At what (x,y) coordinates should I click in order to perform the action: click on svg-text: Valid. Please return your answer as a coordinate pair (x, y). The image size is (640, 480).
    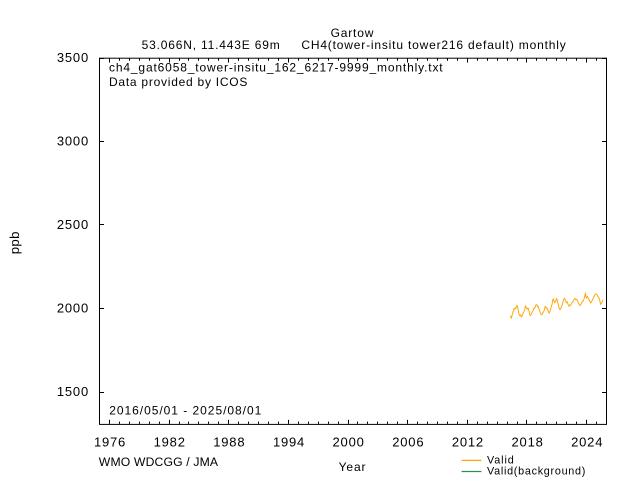
    Looking at the image, I should click on (501, 460).